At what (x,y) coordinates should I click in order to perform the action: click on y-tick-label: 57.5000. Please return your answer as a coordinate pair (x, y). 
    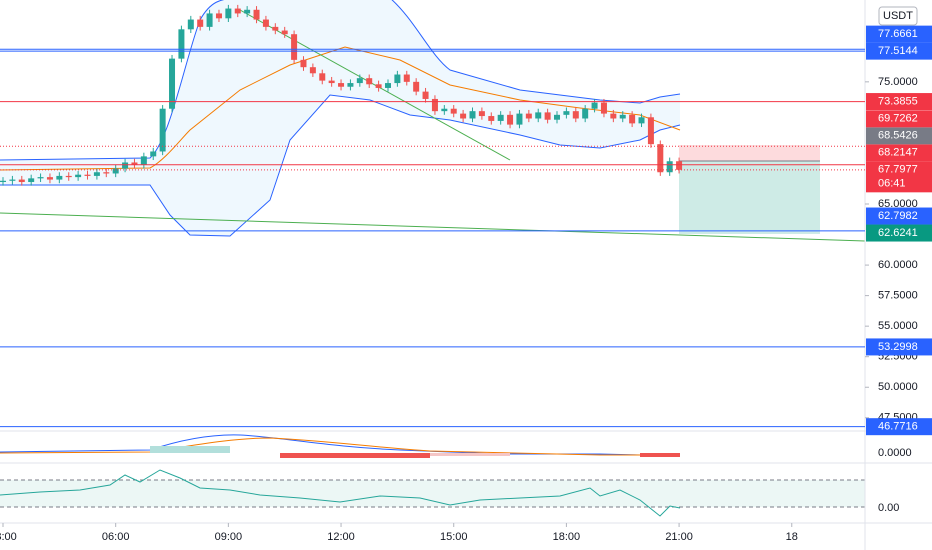
    Looking at the image, I should click on (898, 296).